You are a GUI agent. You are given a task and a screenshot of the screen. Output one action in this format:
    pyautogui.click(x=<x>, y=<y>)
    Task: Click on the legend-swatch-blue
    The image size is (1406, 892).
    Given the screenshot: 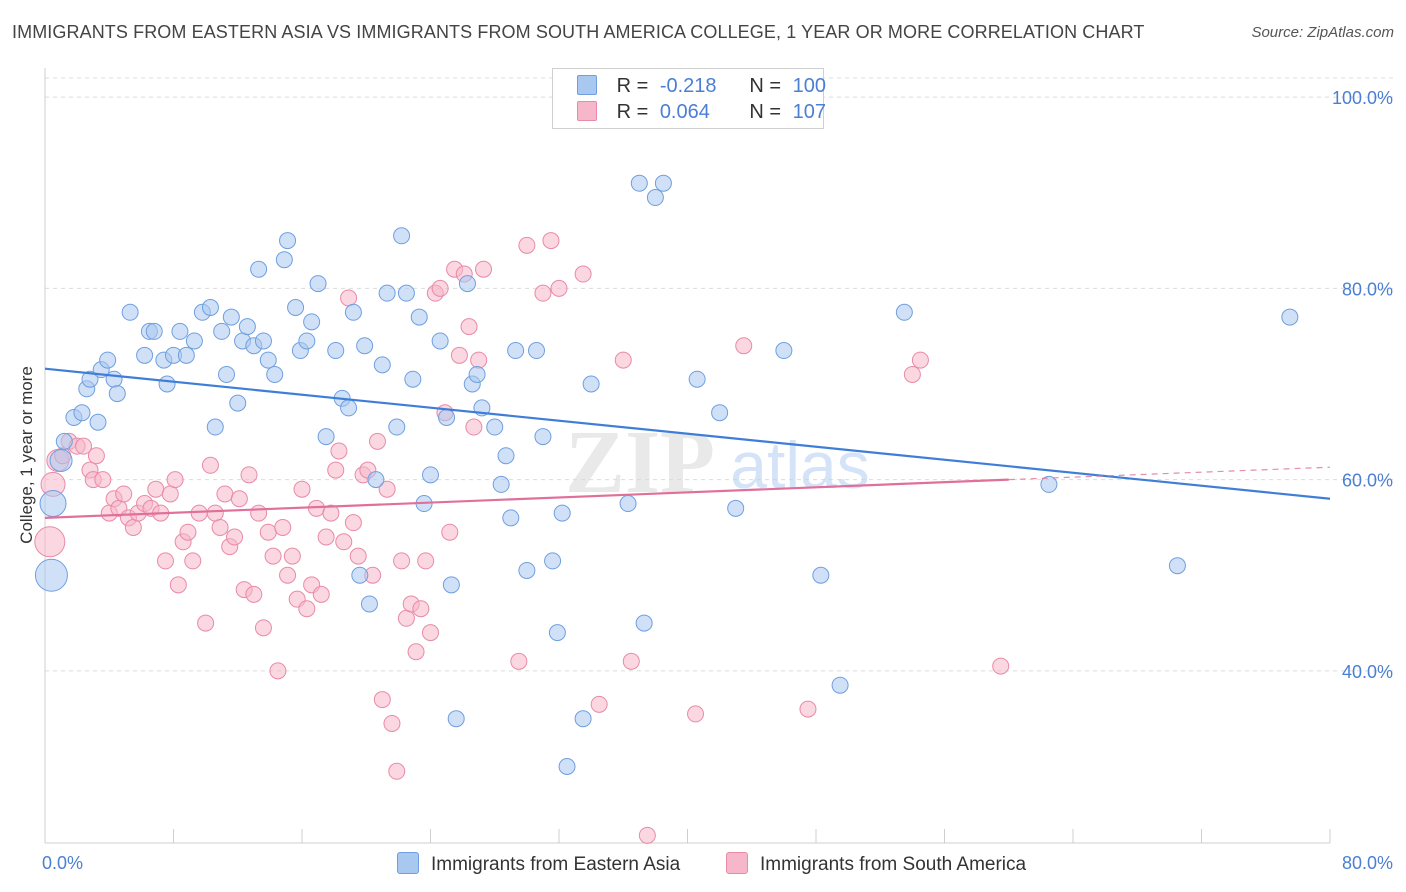 What is the action you would take?
    pyautogui.click(x=587, y=85)
    